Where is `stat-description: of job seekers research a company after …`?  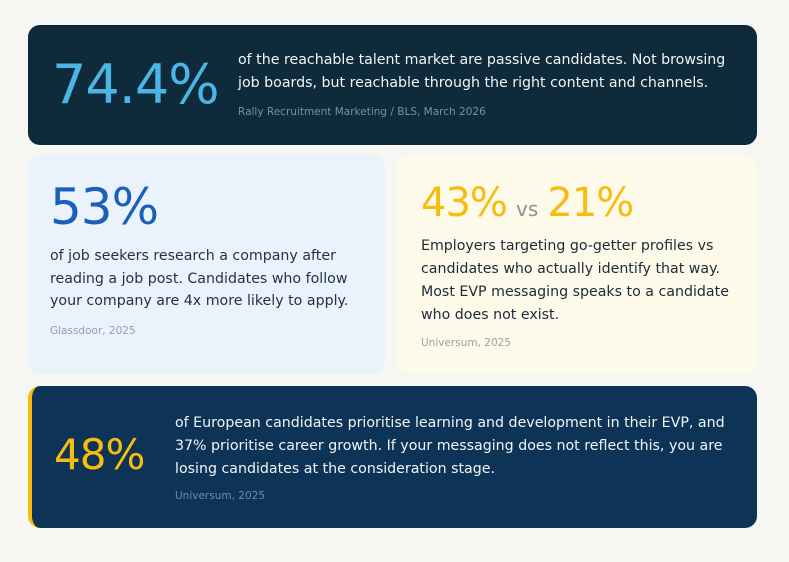
stat-description: of job seekers research a company after … is located at coordinates (199, 278).